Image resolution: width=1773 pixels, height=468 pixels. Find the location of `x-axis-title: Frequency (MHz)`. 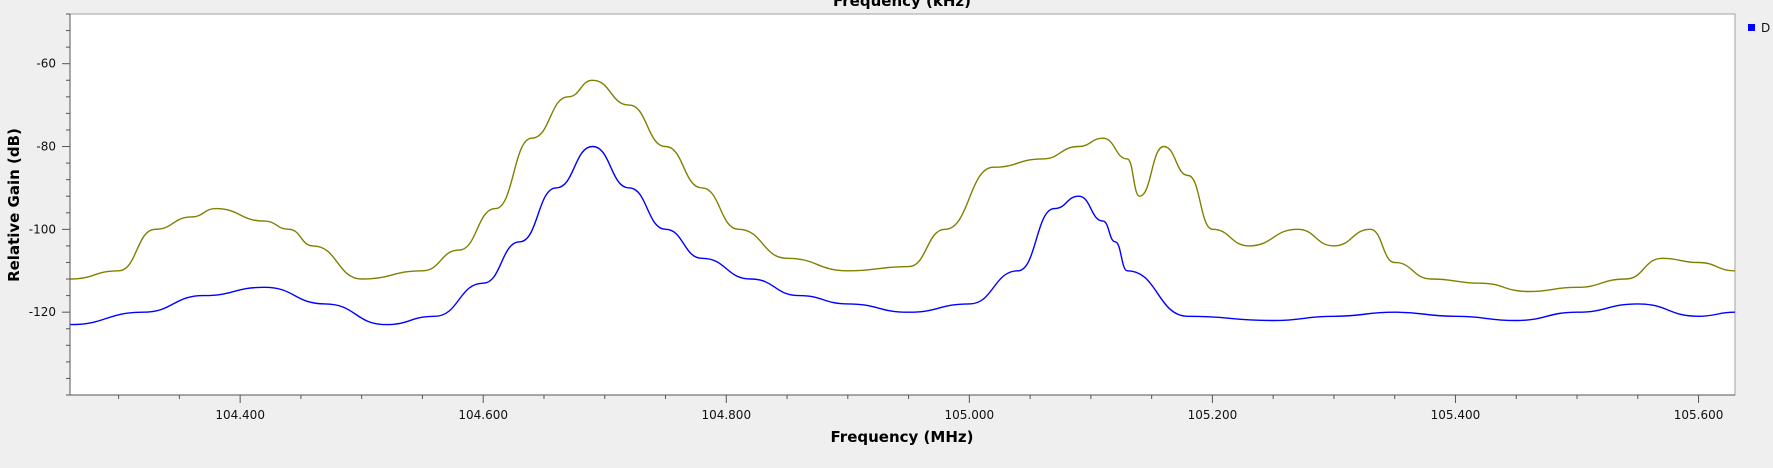

x-axis-title: Frequency (MHz) is located at coordinates (902, 437).